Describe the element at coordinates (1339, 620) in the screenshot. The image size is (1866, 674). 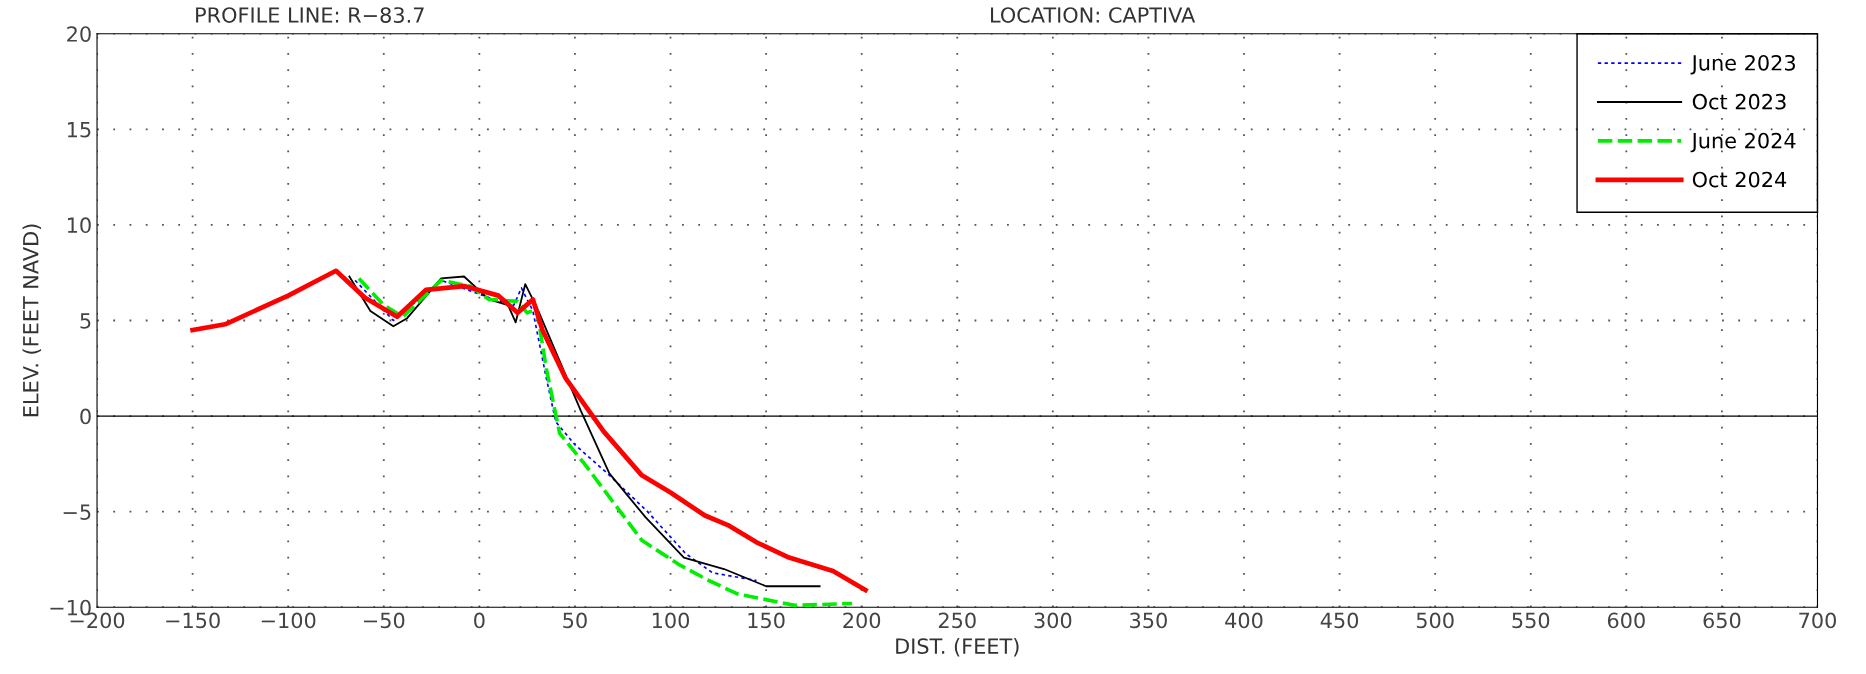
I see `x-tick-label: 450` at that location.